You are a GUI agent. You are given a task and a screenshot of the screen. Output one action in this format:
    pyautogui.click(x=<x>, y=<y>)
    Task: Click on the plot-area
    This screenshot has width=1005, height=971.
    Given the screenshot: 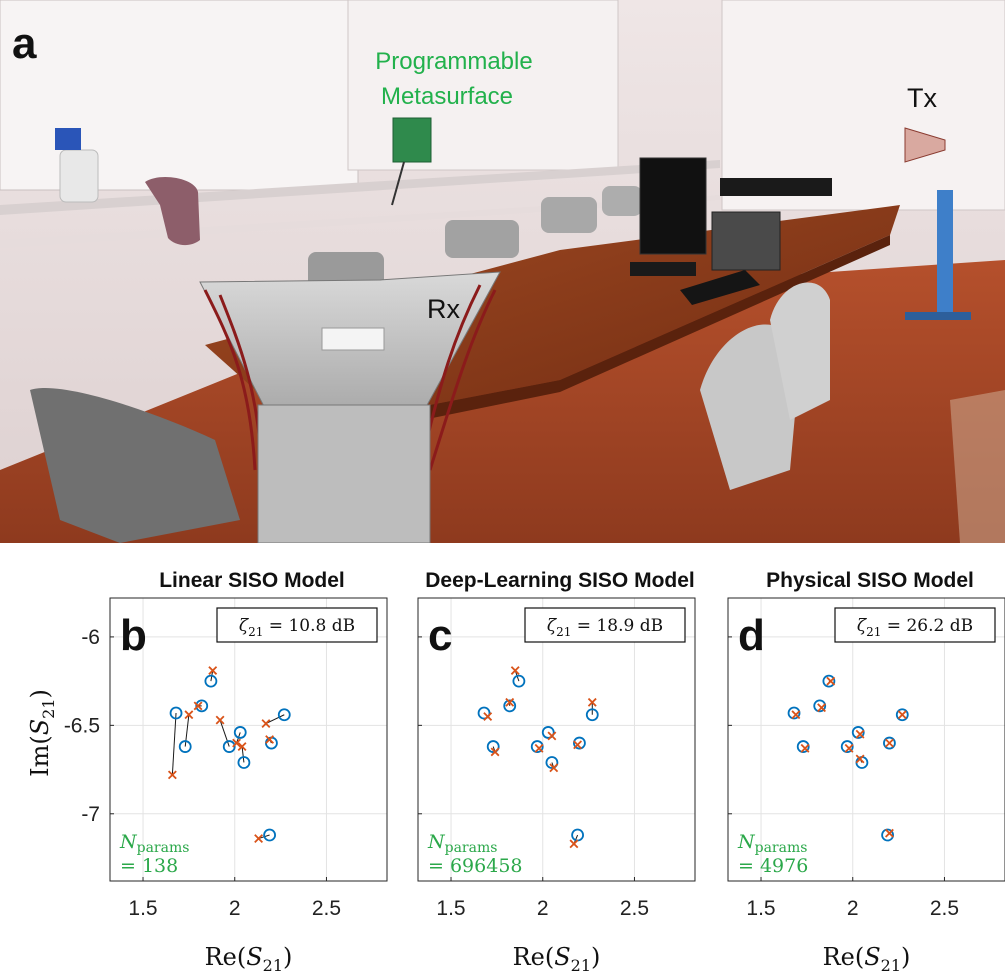 What is the action you would take?
    pyautogui.click(x=866, y=739)
    